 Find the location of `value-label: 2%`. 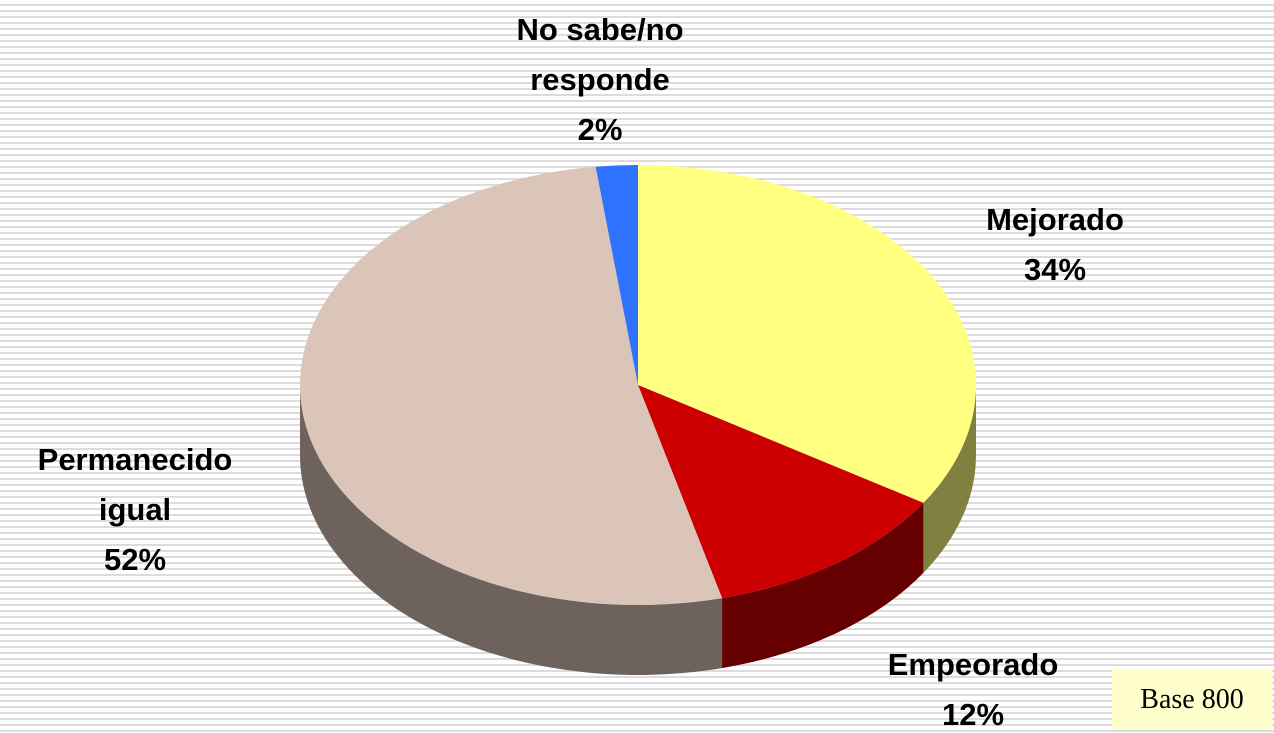

value-label: 2% is located at coordinates (600, 129).